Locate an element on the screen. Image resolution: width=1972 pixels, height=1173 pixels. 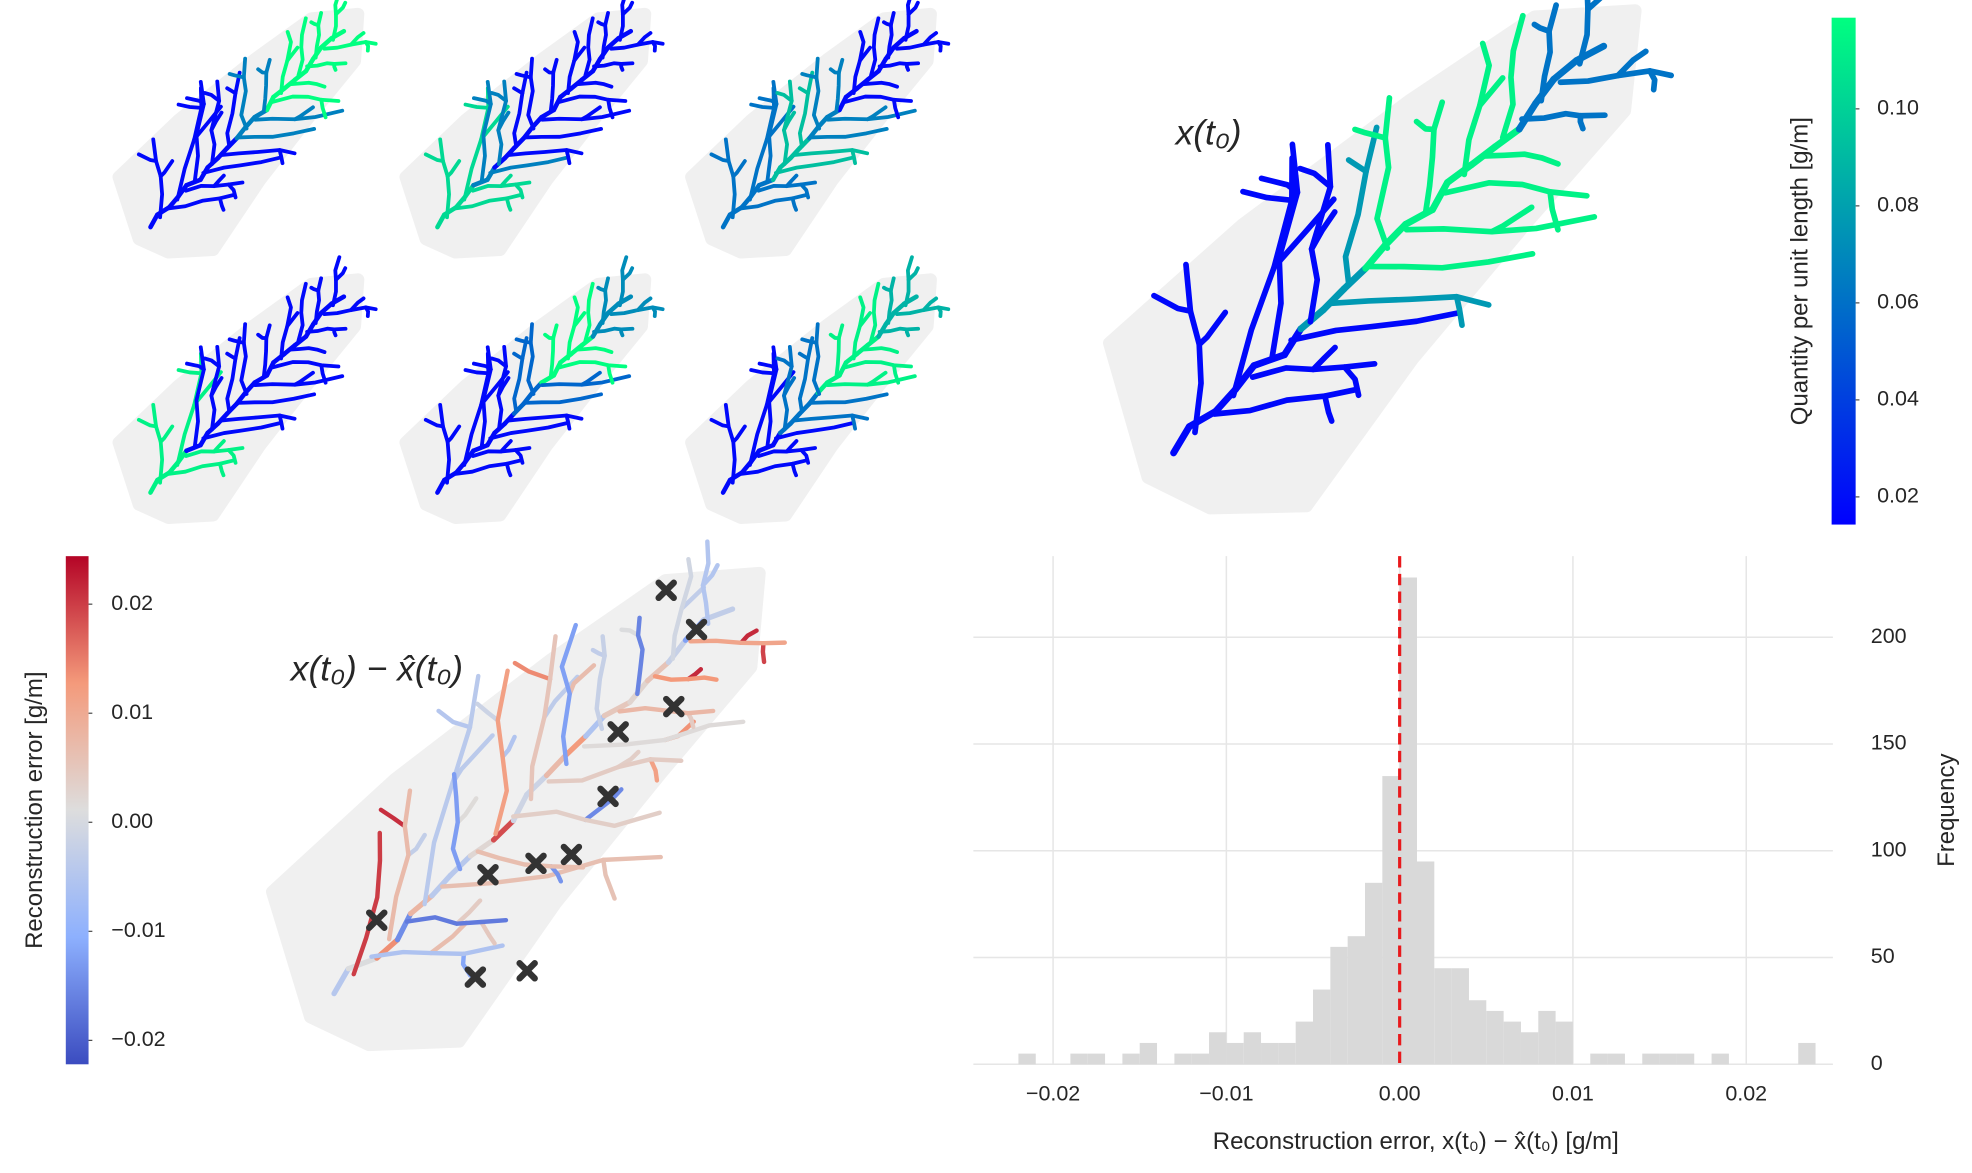
colorbar-tick-label: −0.02 is located at coordinates (138, 1039).